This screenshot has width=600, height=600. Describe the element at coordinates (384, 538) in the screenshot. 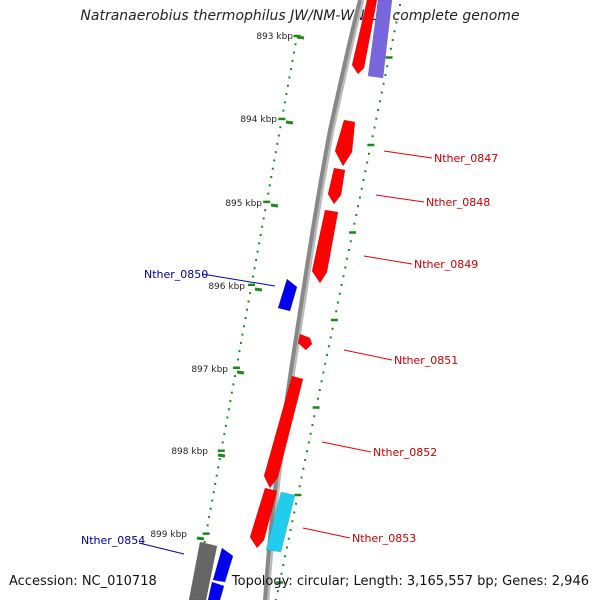

I see `gene-label-nther-0853: Nther_0853` at that location.